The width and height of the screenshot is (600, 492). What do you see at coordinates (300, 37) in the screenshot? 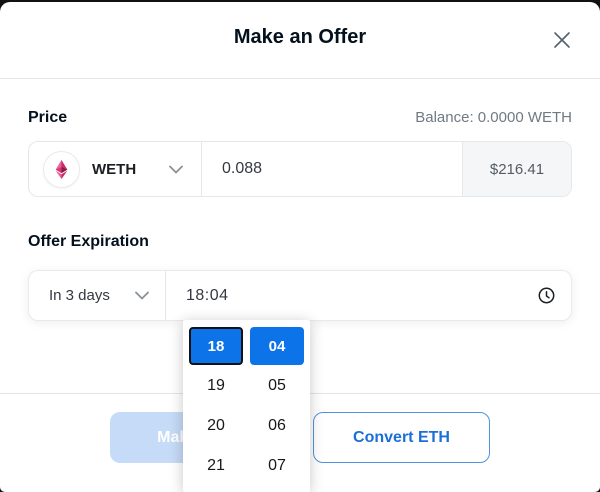
I see `modal-title: Make an Offer` at bounding box center [300, 37].